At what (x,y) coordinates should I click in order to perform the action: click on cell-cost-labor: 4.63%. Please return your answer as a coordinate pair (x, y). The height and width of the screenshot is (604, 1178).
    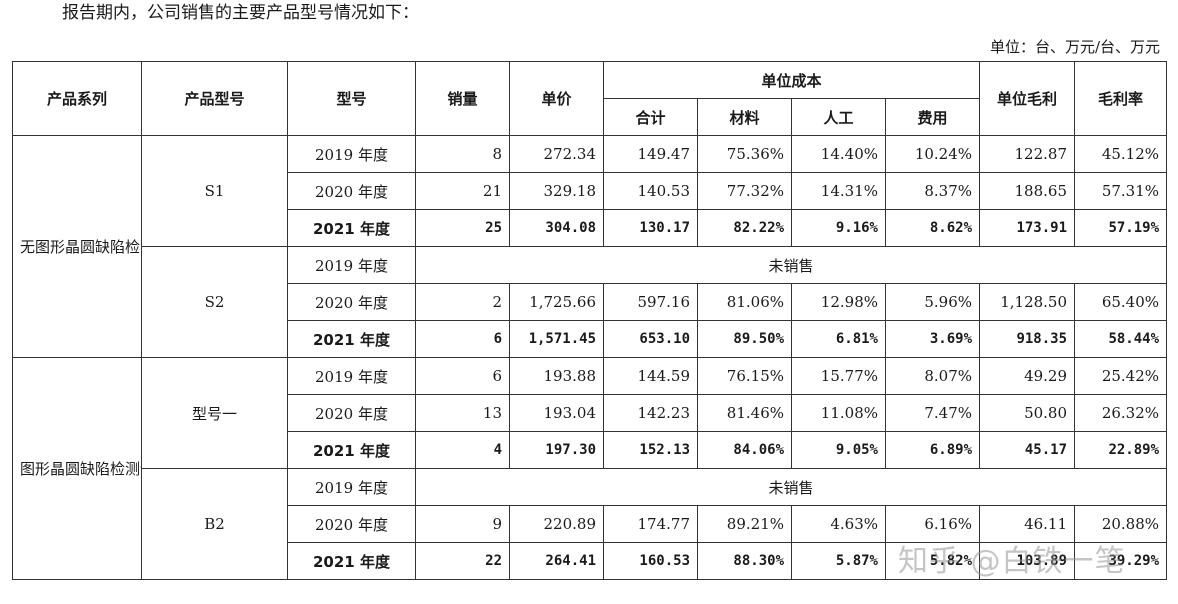
    Looking at the image, I should click on (838, 524).